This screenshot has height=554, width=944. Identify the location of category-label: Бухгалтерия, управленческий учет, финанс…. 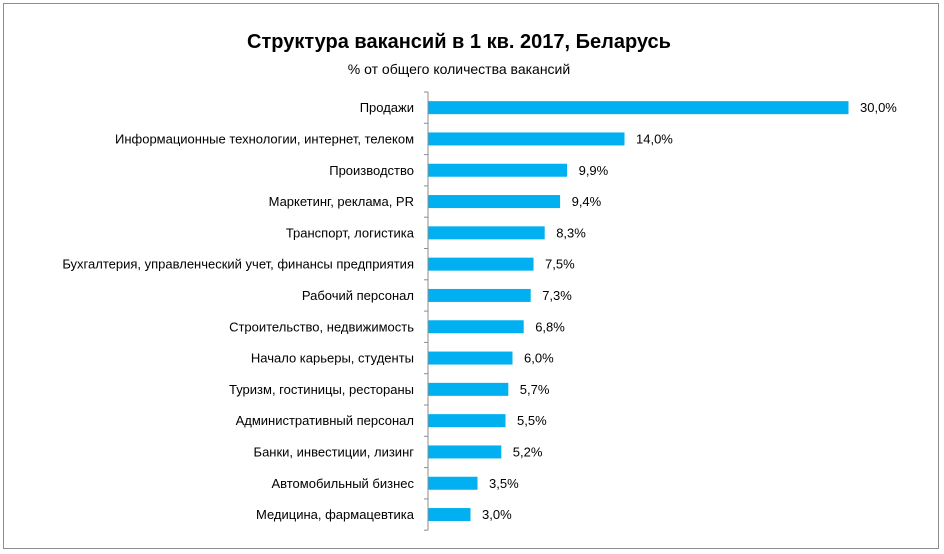
(238, 264).